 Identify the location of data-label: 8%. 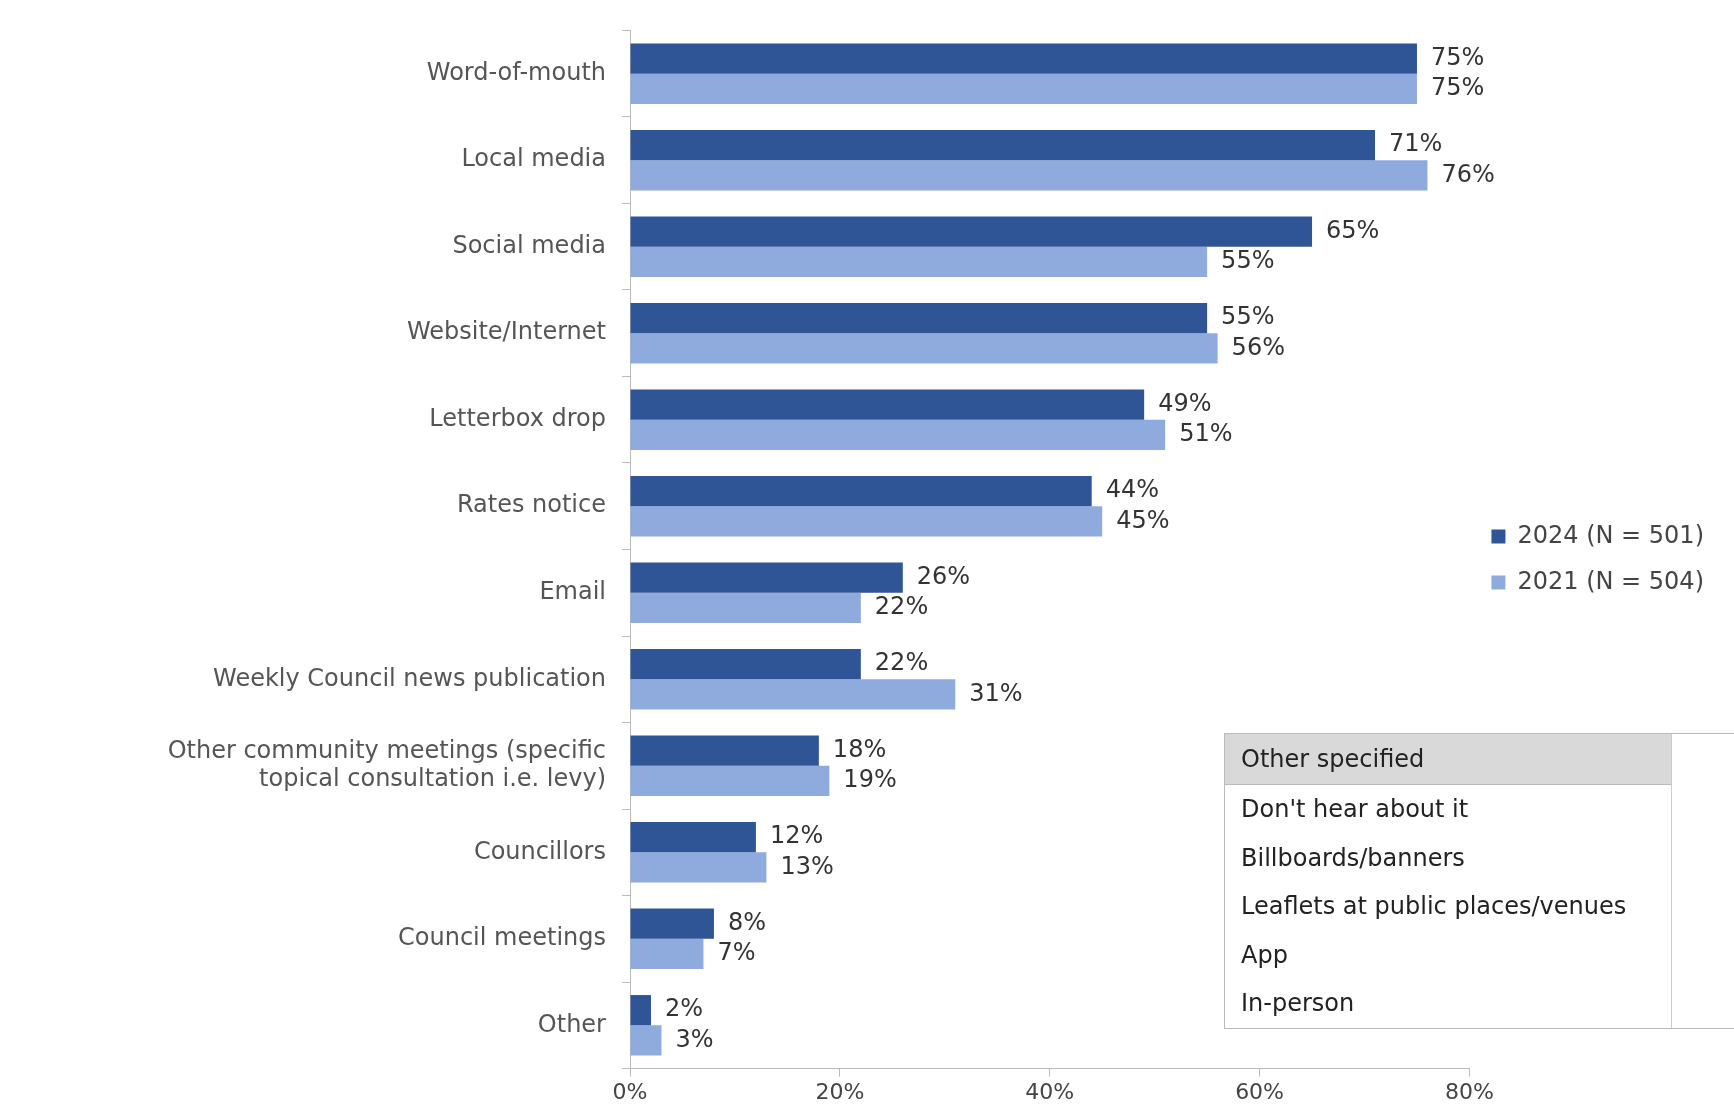
(747, 921).